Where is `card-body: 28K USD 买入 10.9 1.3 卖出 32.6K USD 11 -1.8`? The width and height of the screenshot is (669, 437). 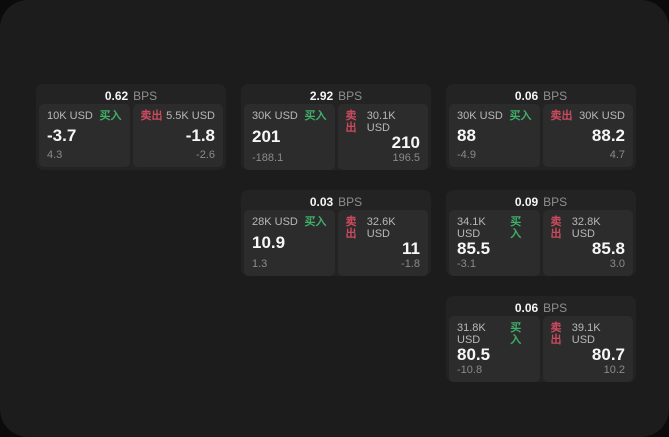
card-body: 28K USD 买入 10.9 1.3 卖出 32.6K USD 11 -1.8 is located at coordinates (336, 243).